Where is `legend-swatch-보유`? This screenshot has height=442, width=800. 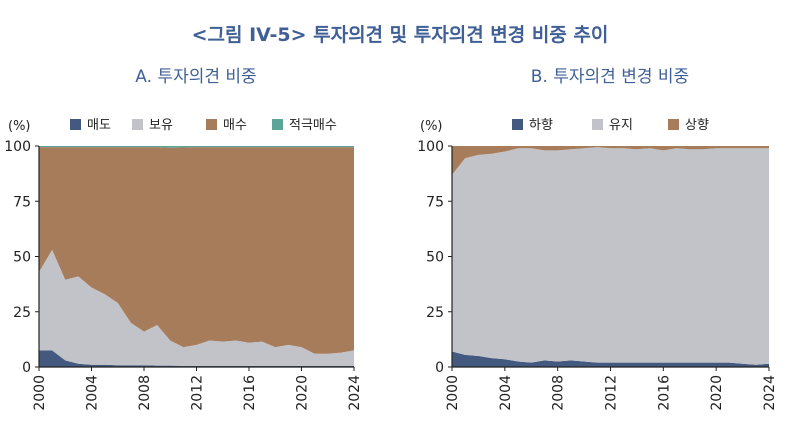
legend-swatch-보유 is located at coordinates (137, 124).